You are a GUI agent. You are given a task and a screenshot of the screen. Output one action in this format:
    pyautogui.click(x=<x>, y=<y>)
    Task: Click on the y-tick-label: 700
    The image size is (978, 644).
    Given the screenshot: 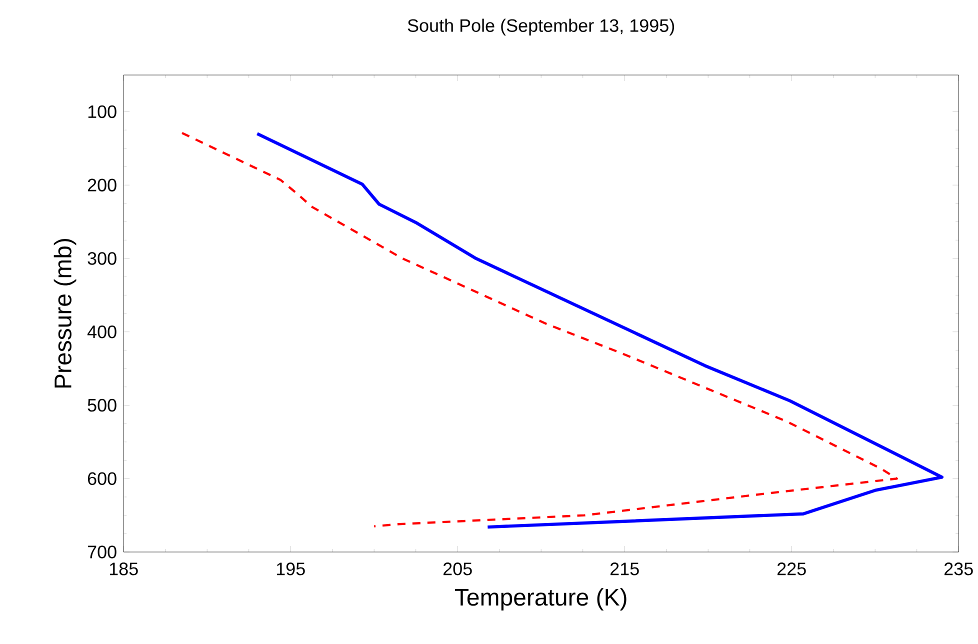 What is the action you would take?
    pyautogui.click(x=102, y=552)
    